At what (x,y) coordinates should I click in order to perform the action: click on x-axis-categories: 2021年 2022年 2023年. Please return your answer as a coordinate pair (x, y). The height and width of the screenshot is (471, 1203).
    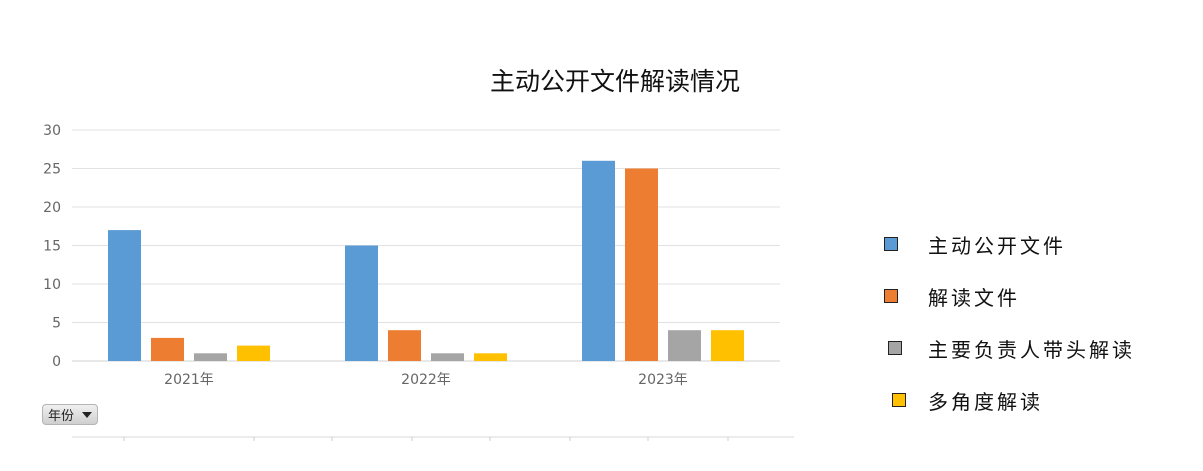
    Looking at the image, I should click on (426, 380).